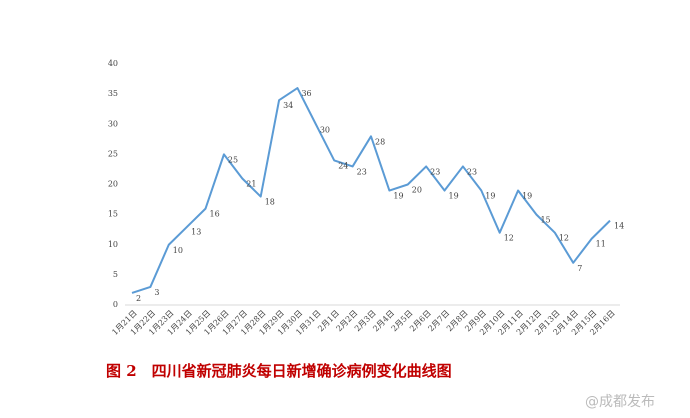  Describe the element at coordinates (233, 159) in the screenshot. I see `data-label: 25` at that location.